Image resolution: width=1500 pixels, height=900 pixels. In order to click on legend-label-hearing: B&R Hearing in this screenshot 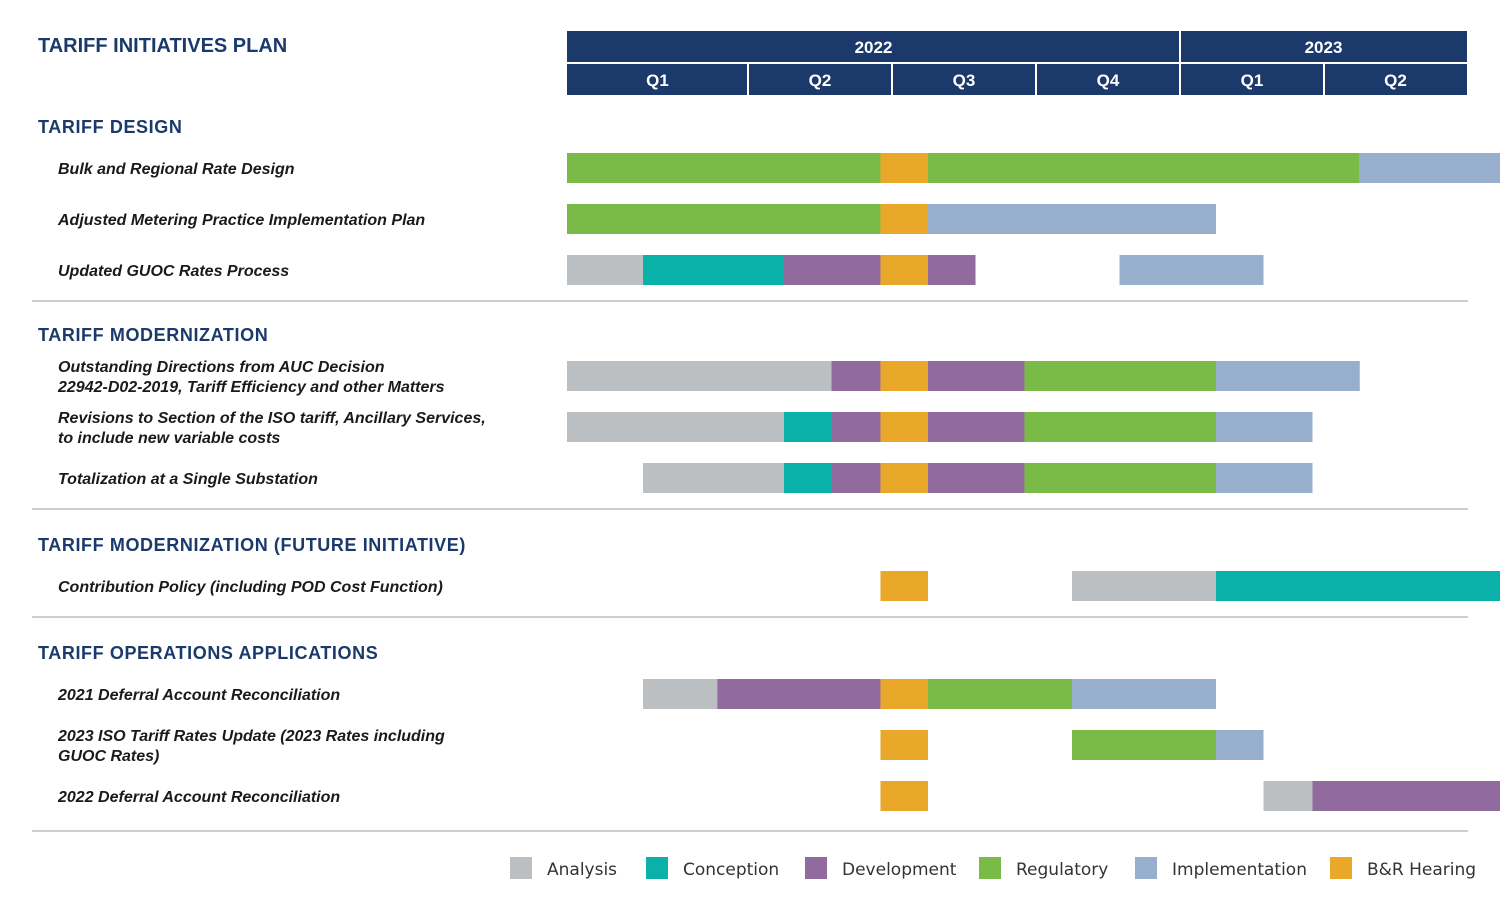, I will do `click(1421, 870)`.